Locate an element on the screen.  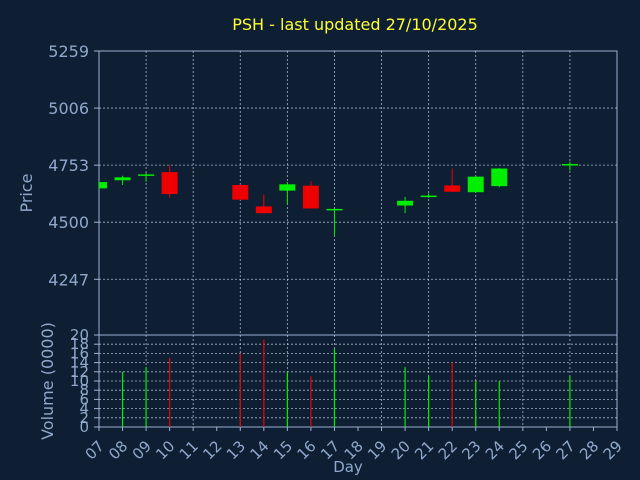
volume-tick-label: 10 is located at coordinates (79, 381).